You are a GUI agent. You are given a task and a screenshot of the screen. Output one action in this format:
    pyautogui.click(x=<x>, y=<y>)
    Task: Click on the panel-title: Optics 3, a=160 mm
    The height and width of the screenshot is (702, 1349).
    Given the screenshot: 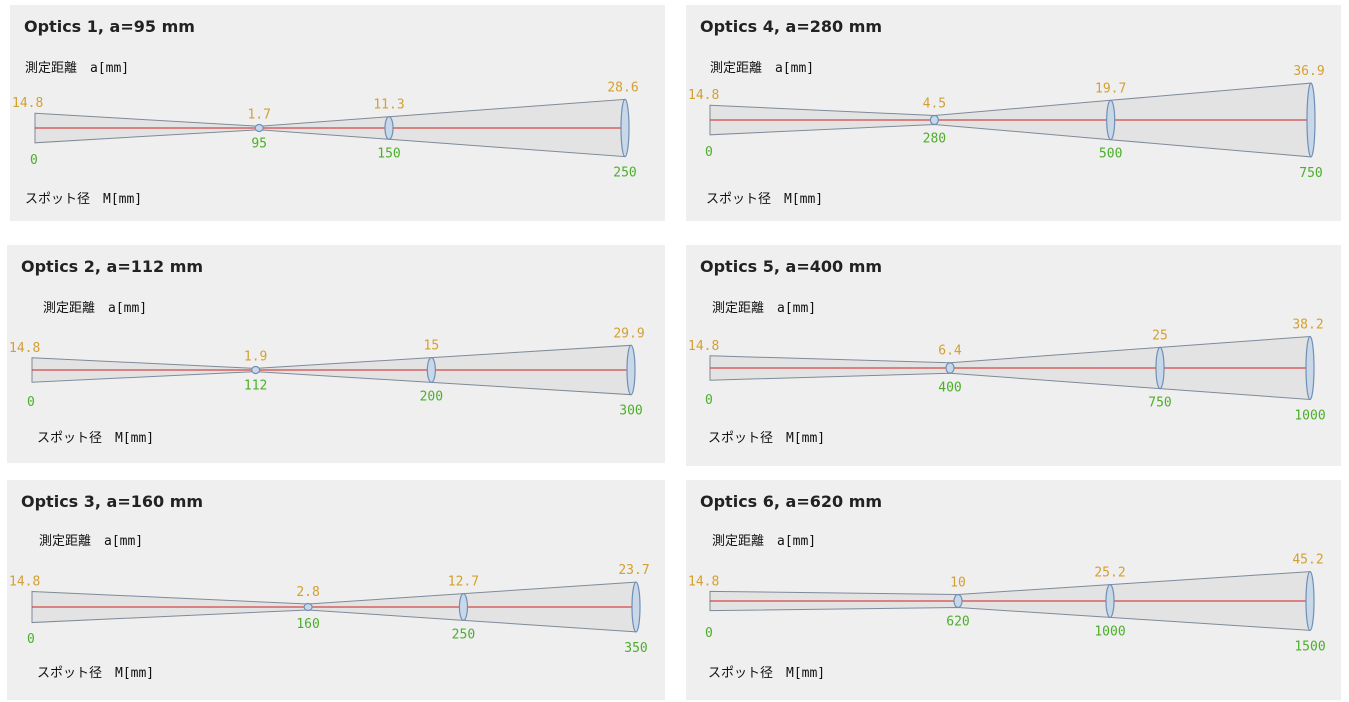 What is the action you would take?
    pyautogui.click(x=112, y=501)
    